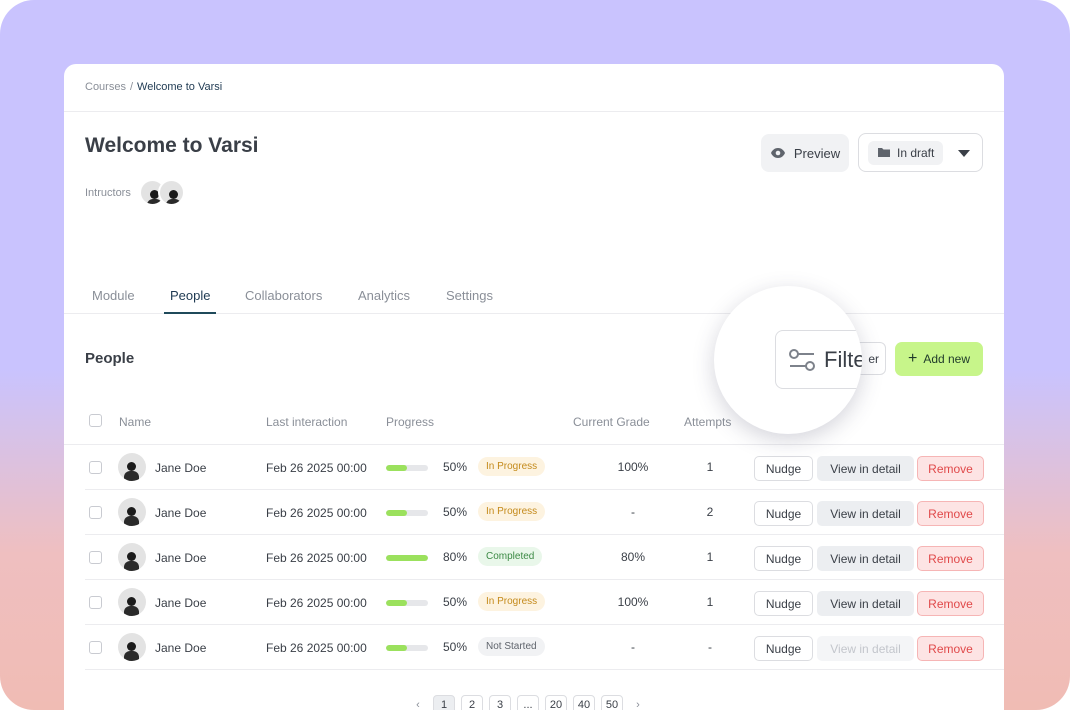 The height and width of the screenshot is (710, 1070). What do you see at coordinates (818, 359) in the screenshot?
I see `filter-zoom: Filte` at bounding box center [818, 359].